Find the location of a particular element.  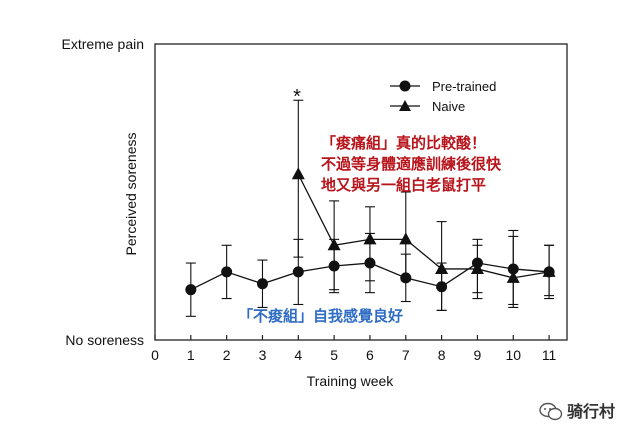

x-tick-label: 7 is located at coordinates (406, 355).